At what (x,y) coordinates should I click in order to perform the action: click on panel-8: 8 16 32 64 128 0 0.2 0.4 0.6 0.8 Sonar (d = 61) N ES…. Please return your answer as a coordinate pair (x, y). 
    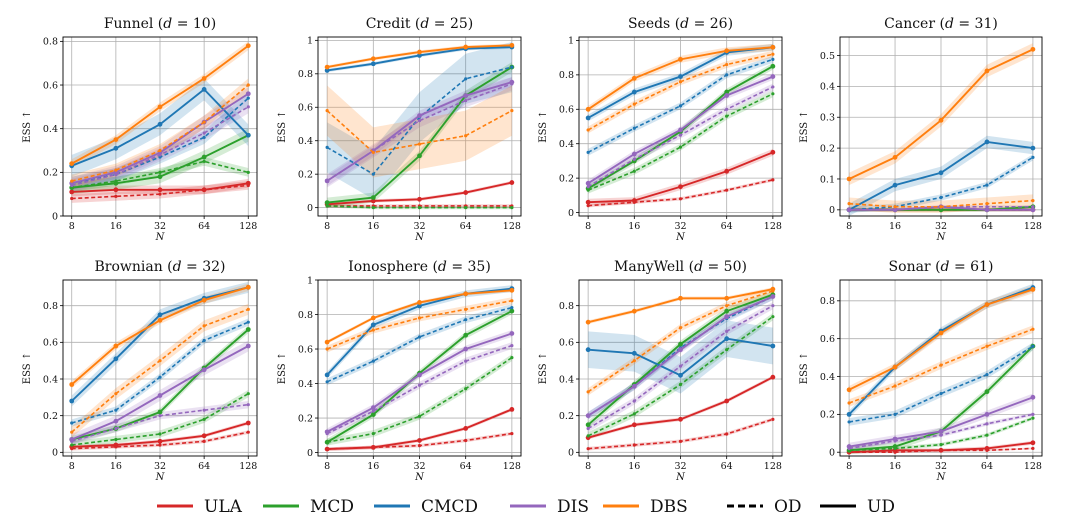
    Looking at the image, I should click on (921, 371).